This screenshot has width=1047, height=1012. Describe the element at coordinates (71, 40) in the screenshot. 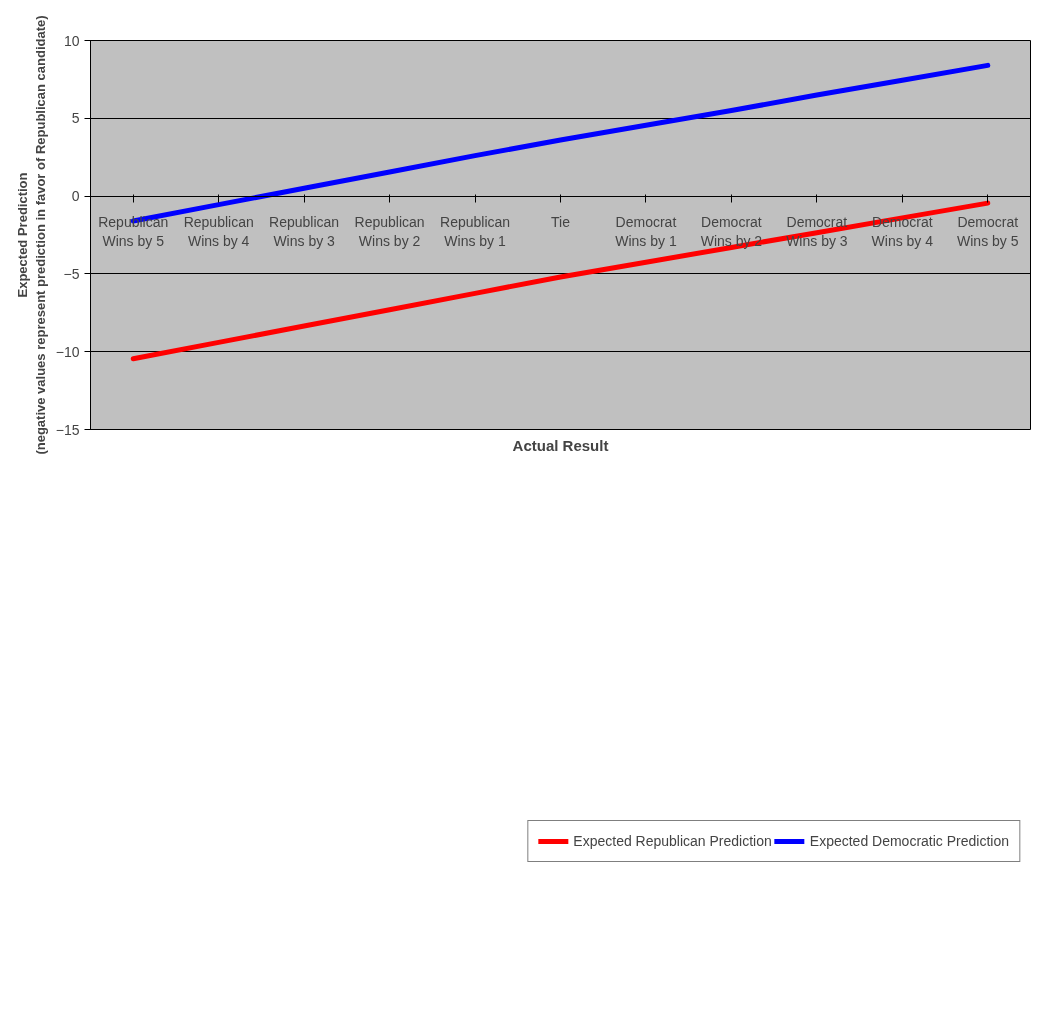

I see `y-tick-label: 10` at that location.